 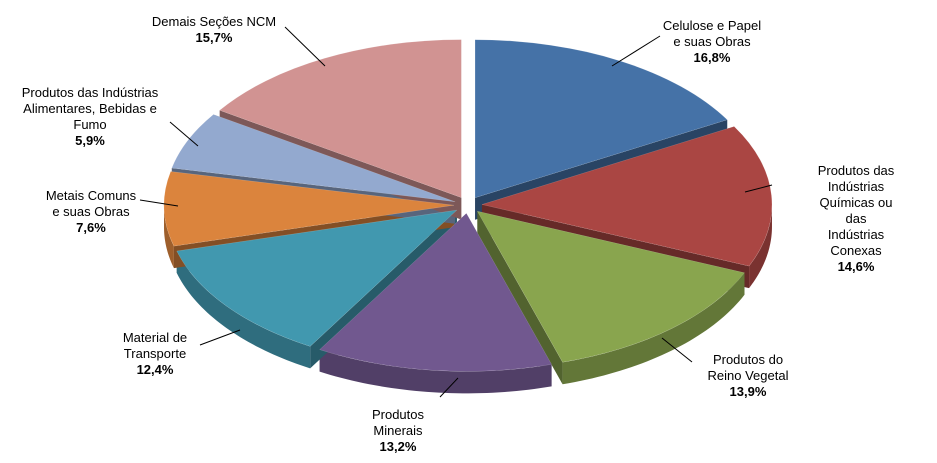 What do you see at coordinates (748, 391) in the screenshot?
I see `value-label: 13,9%` at bounding box center [748, 391].